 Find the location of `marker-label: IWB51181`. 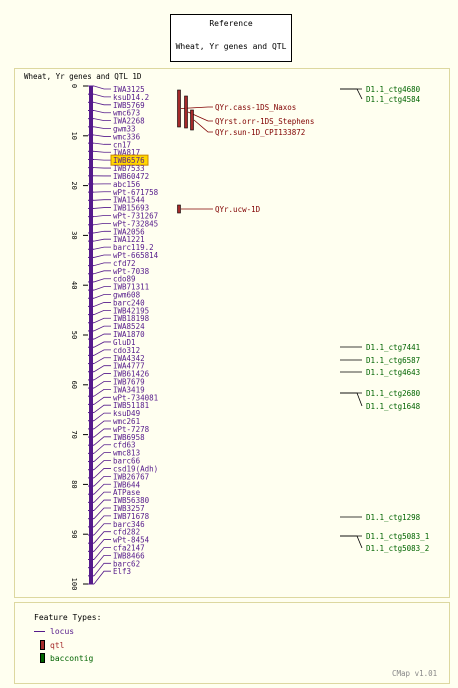

marker-label: IWB51181 is located at coordinates (131, 405).